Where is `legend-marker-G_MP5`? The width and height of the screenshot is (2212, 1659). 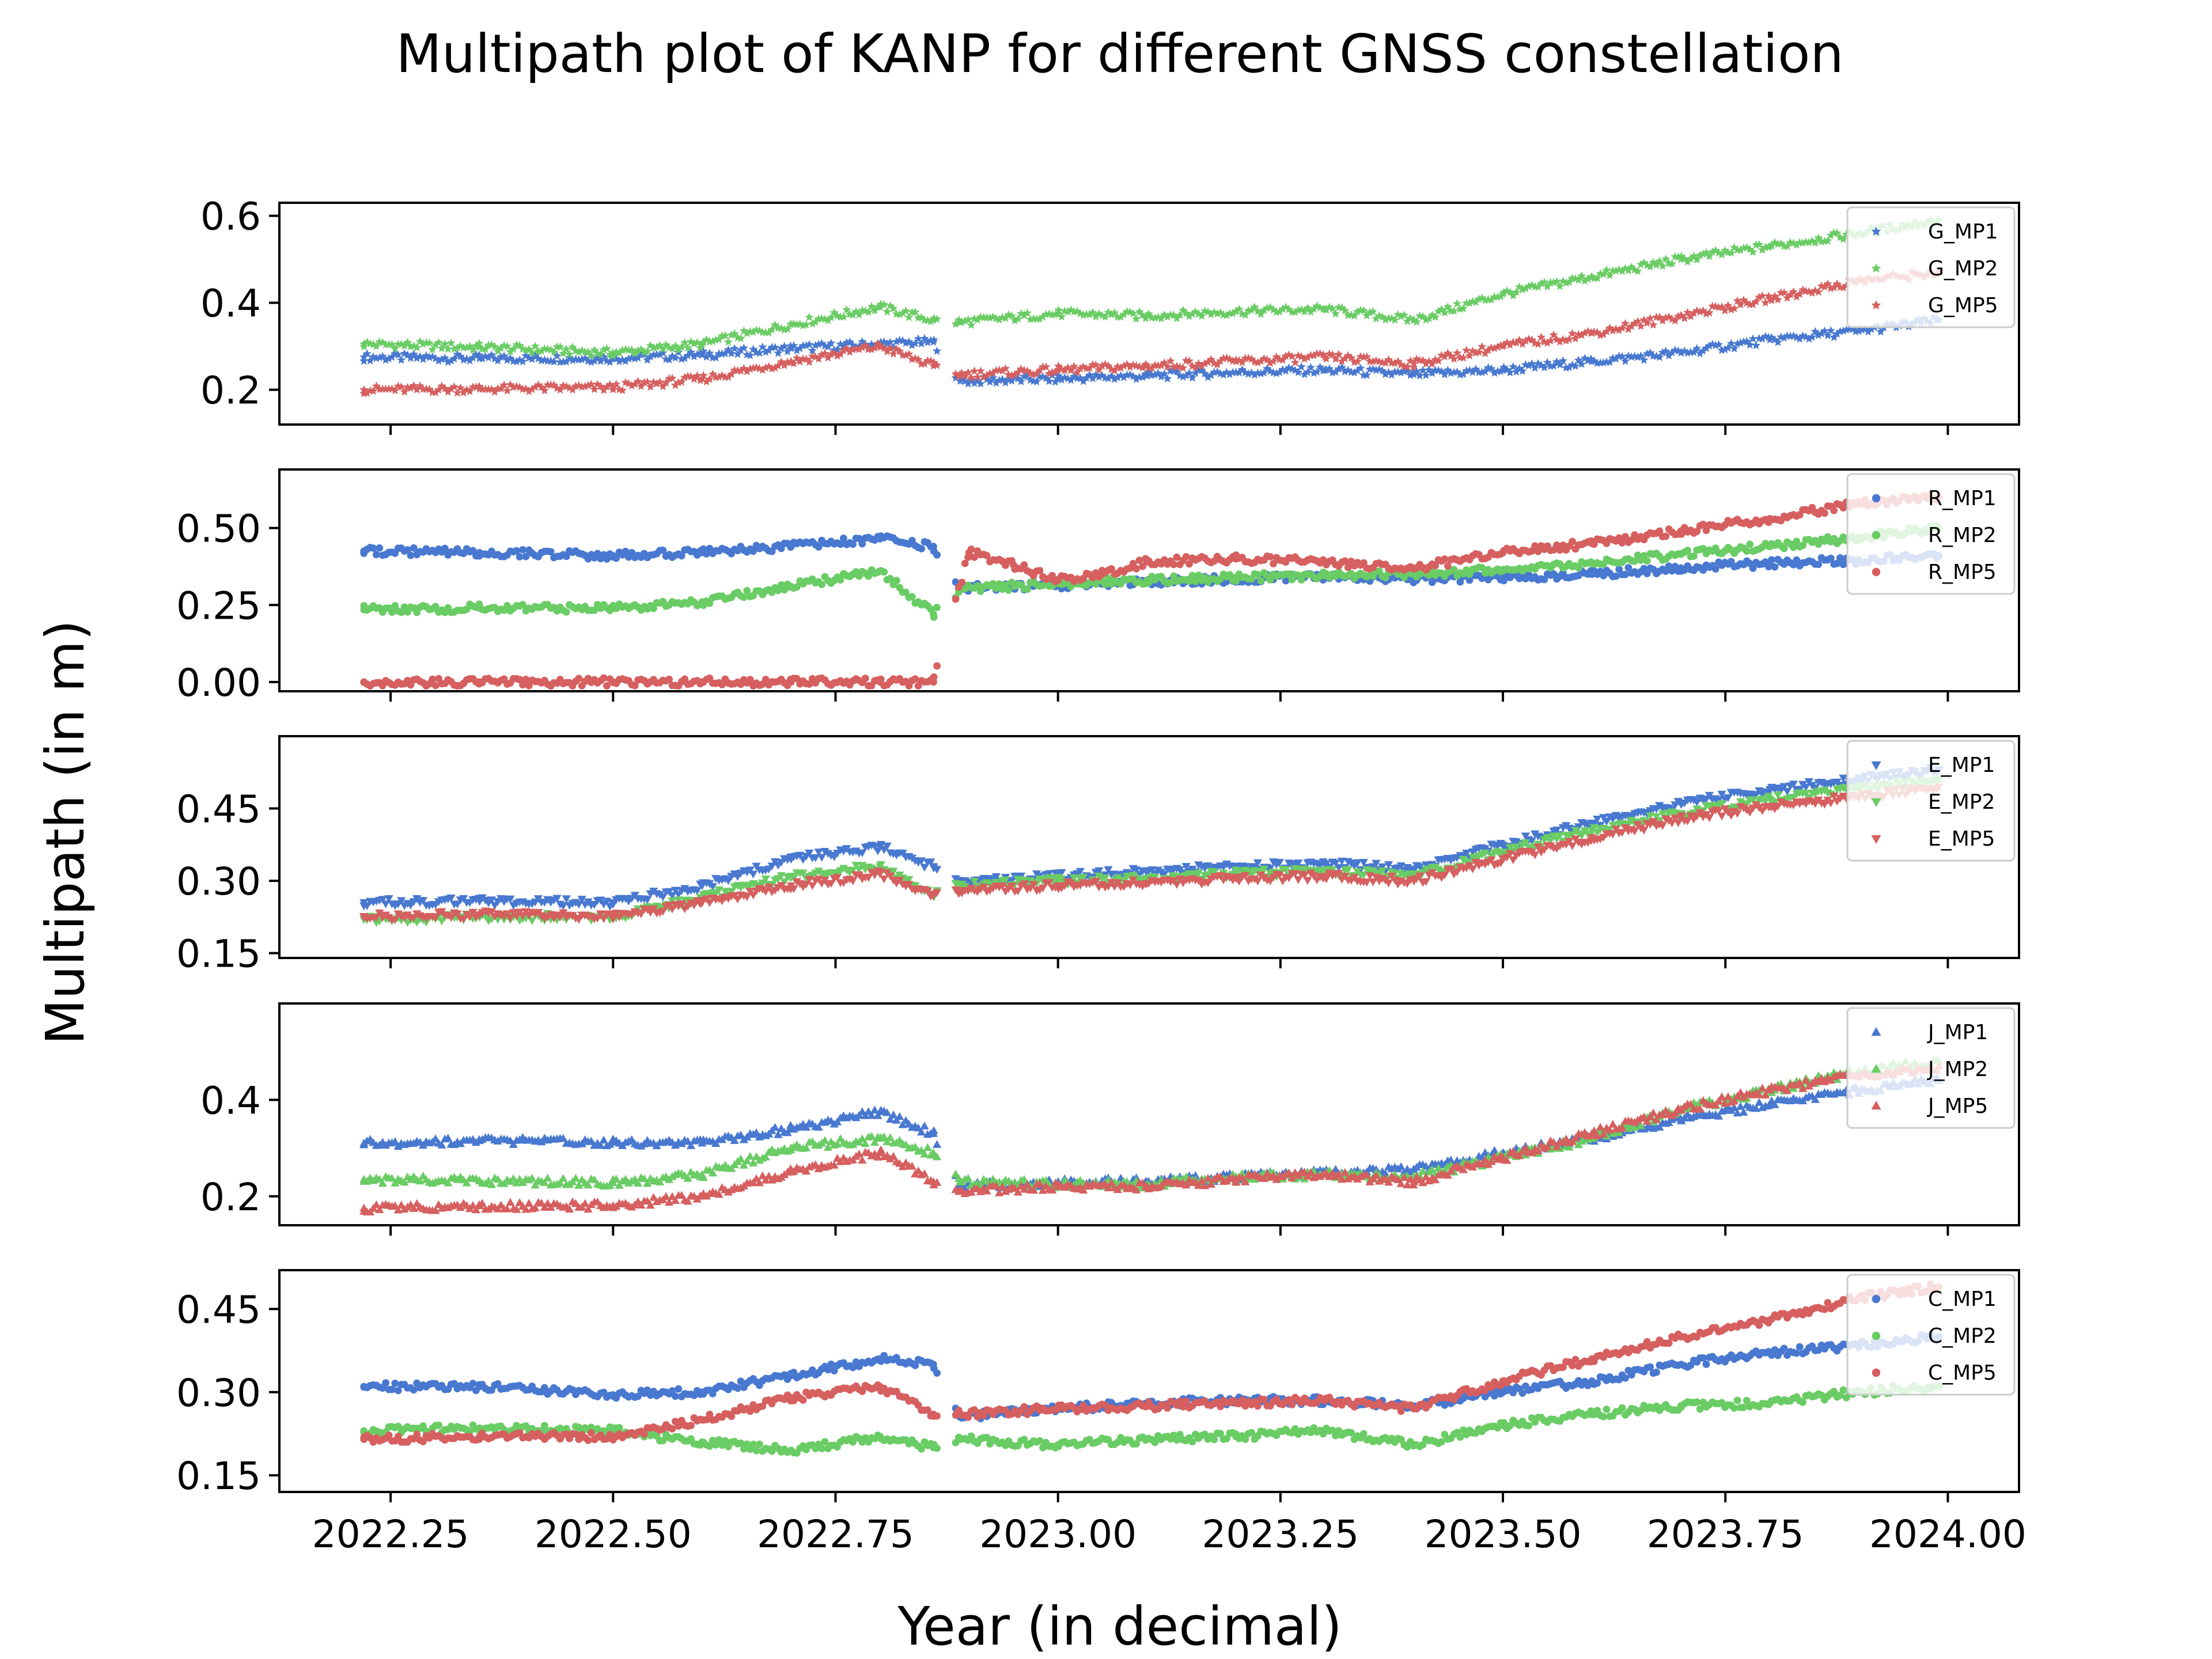
legend-marker-G_MP5 is located at coordinates (1876, 305).